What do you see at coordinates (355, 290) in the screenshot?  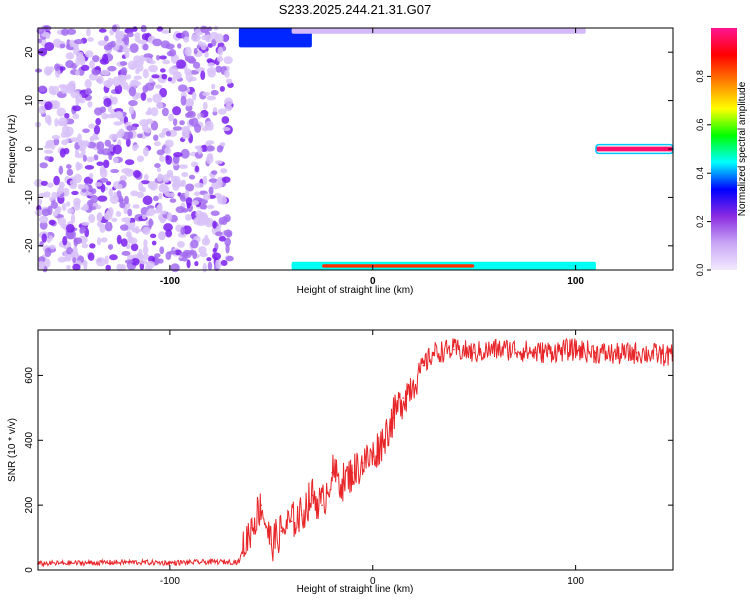 I see `heatmap-x-axis-label: Height of straight line (km)` at bounding box center [355, 290].